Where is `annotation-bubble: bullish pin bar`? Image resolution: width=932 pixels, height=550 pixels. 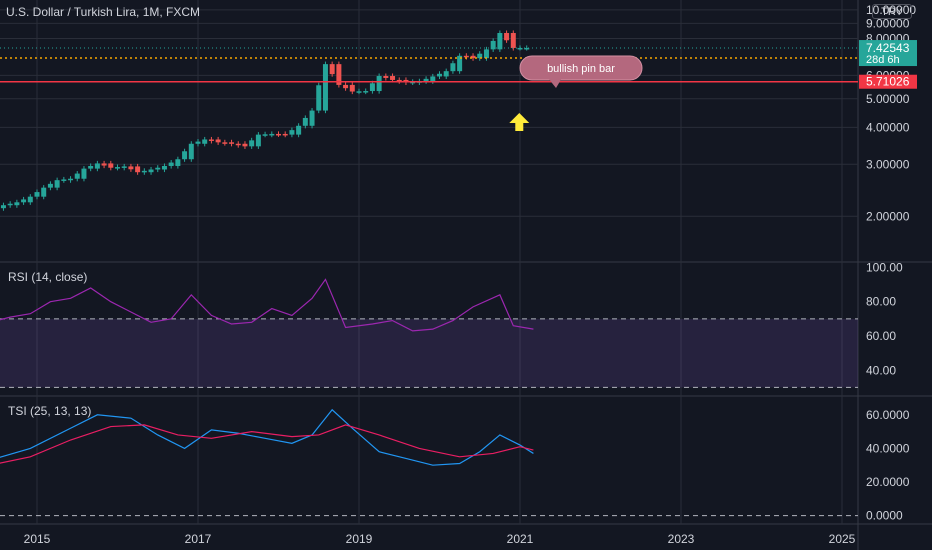
annotation-bubble: bullish pin bar is located at coordinates (581, 71).